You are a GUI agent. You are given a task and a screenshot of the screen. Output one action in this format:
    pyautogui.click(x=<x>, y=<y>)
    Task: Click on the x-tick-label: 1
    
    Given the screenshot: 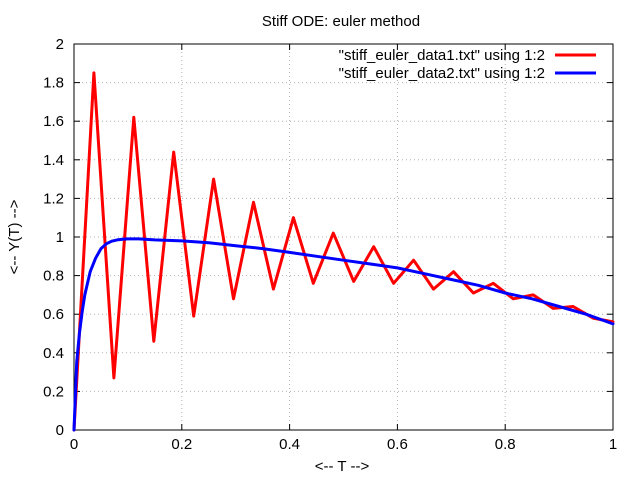 What is the action you would take?
    pyautogui.click(x=613, y=444)
    